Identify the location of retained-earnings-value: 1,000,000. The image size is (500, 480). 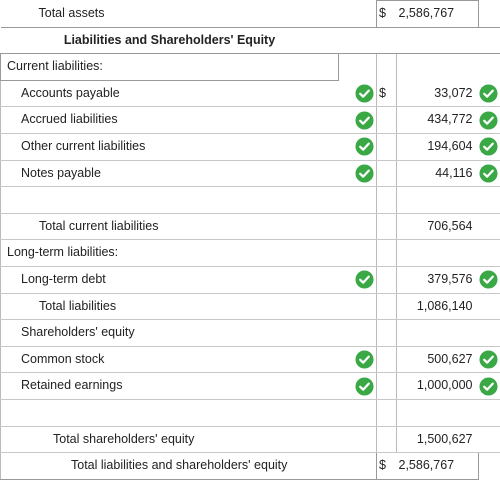
(438, 386).